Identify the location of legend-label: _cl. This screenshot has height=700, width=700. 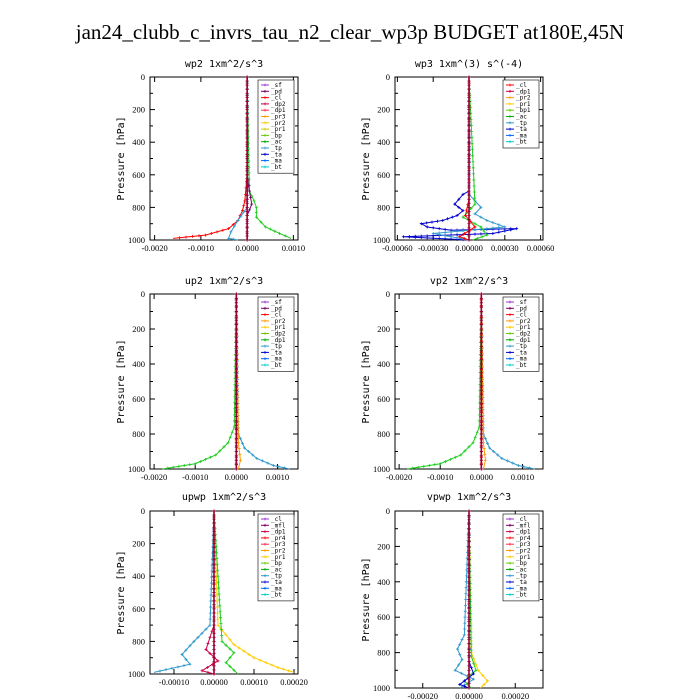
(276, 315).